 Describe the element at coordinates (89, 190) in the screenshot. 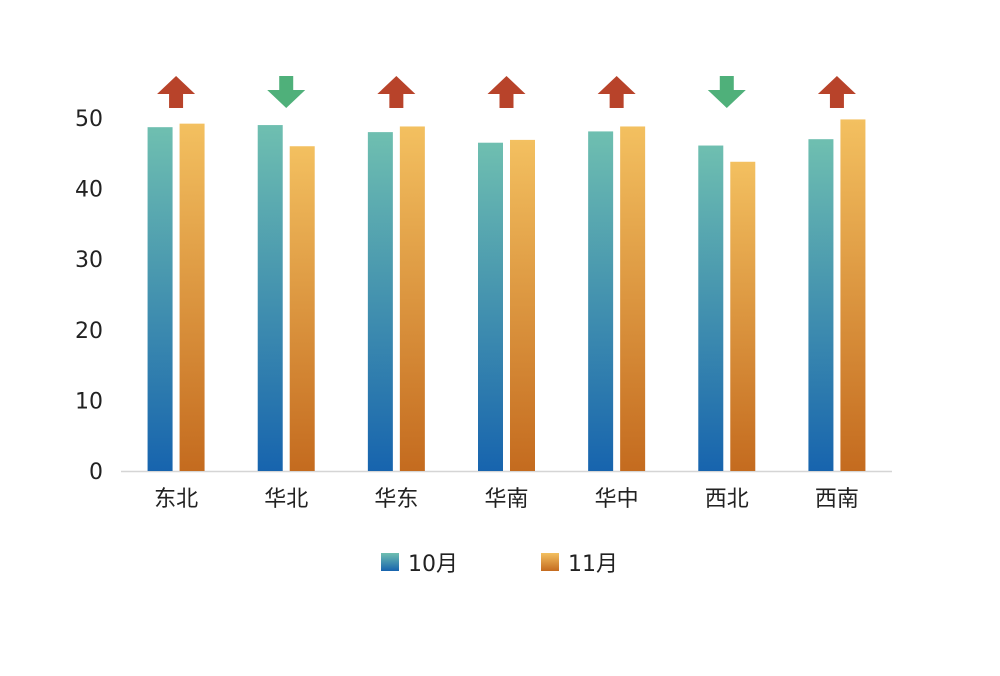

I see `y-tick-label: 40` at that location.